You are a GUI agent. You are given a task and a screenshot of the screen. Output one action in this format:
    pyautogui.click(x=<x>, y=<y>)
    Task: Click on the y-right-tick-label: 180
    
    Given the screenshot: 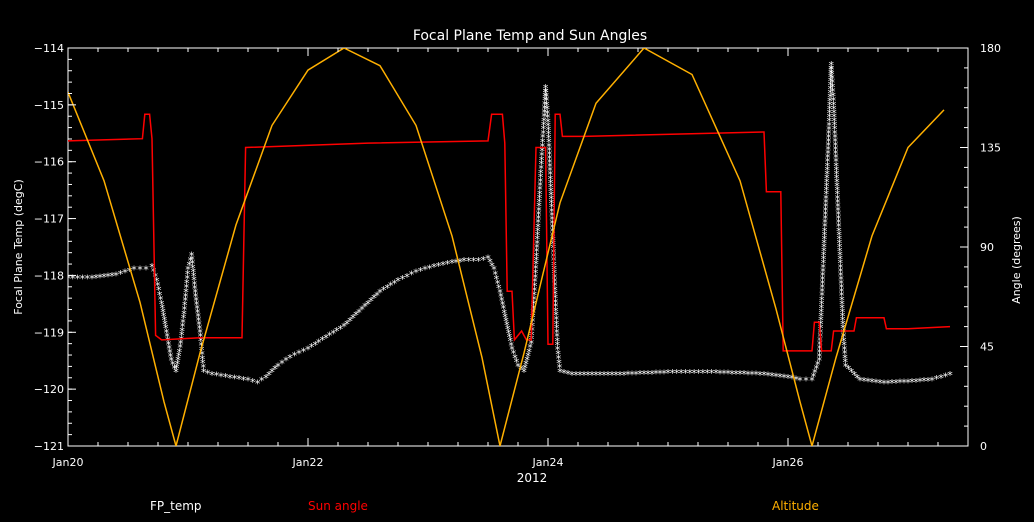 What is the action you would take?
    pyautogui.click(x=990, y=48)
    